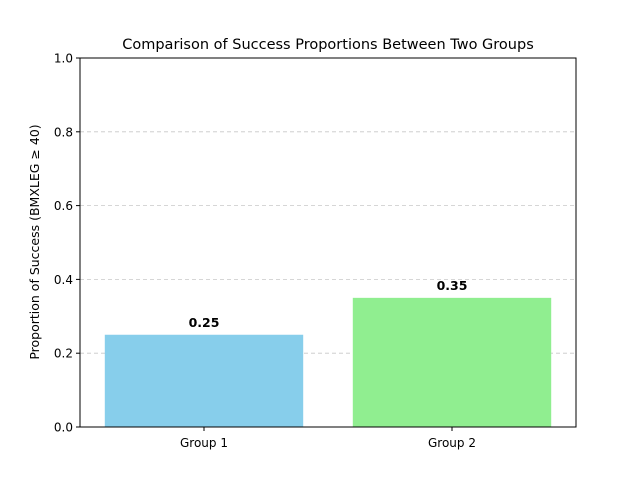 This screenshot has width=640, height=484. I want to click on bar-value-label: 0.25, so click(204, 322).